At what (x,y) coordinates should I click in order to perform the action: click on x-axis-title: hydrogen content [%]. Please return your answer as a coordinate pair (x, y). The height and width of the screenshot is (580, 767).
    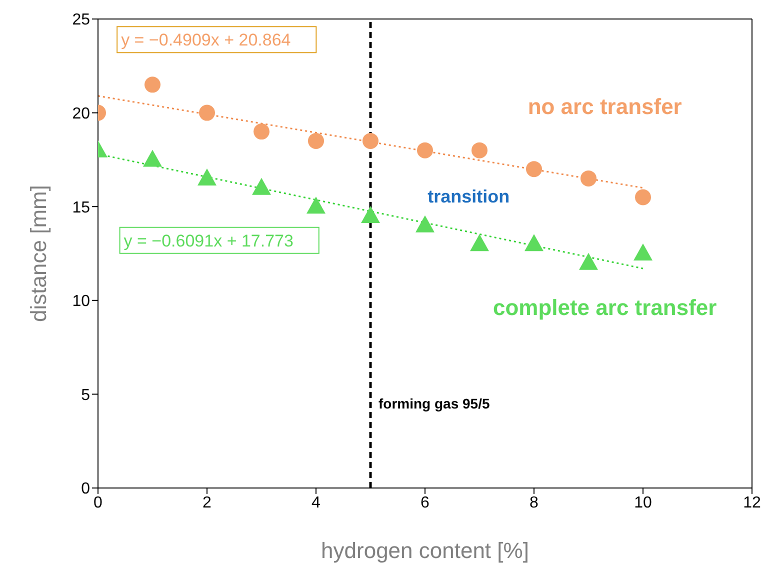
    Looking at the image, I should click on (425, 550).